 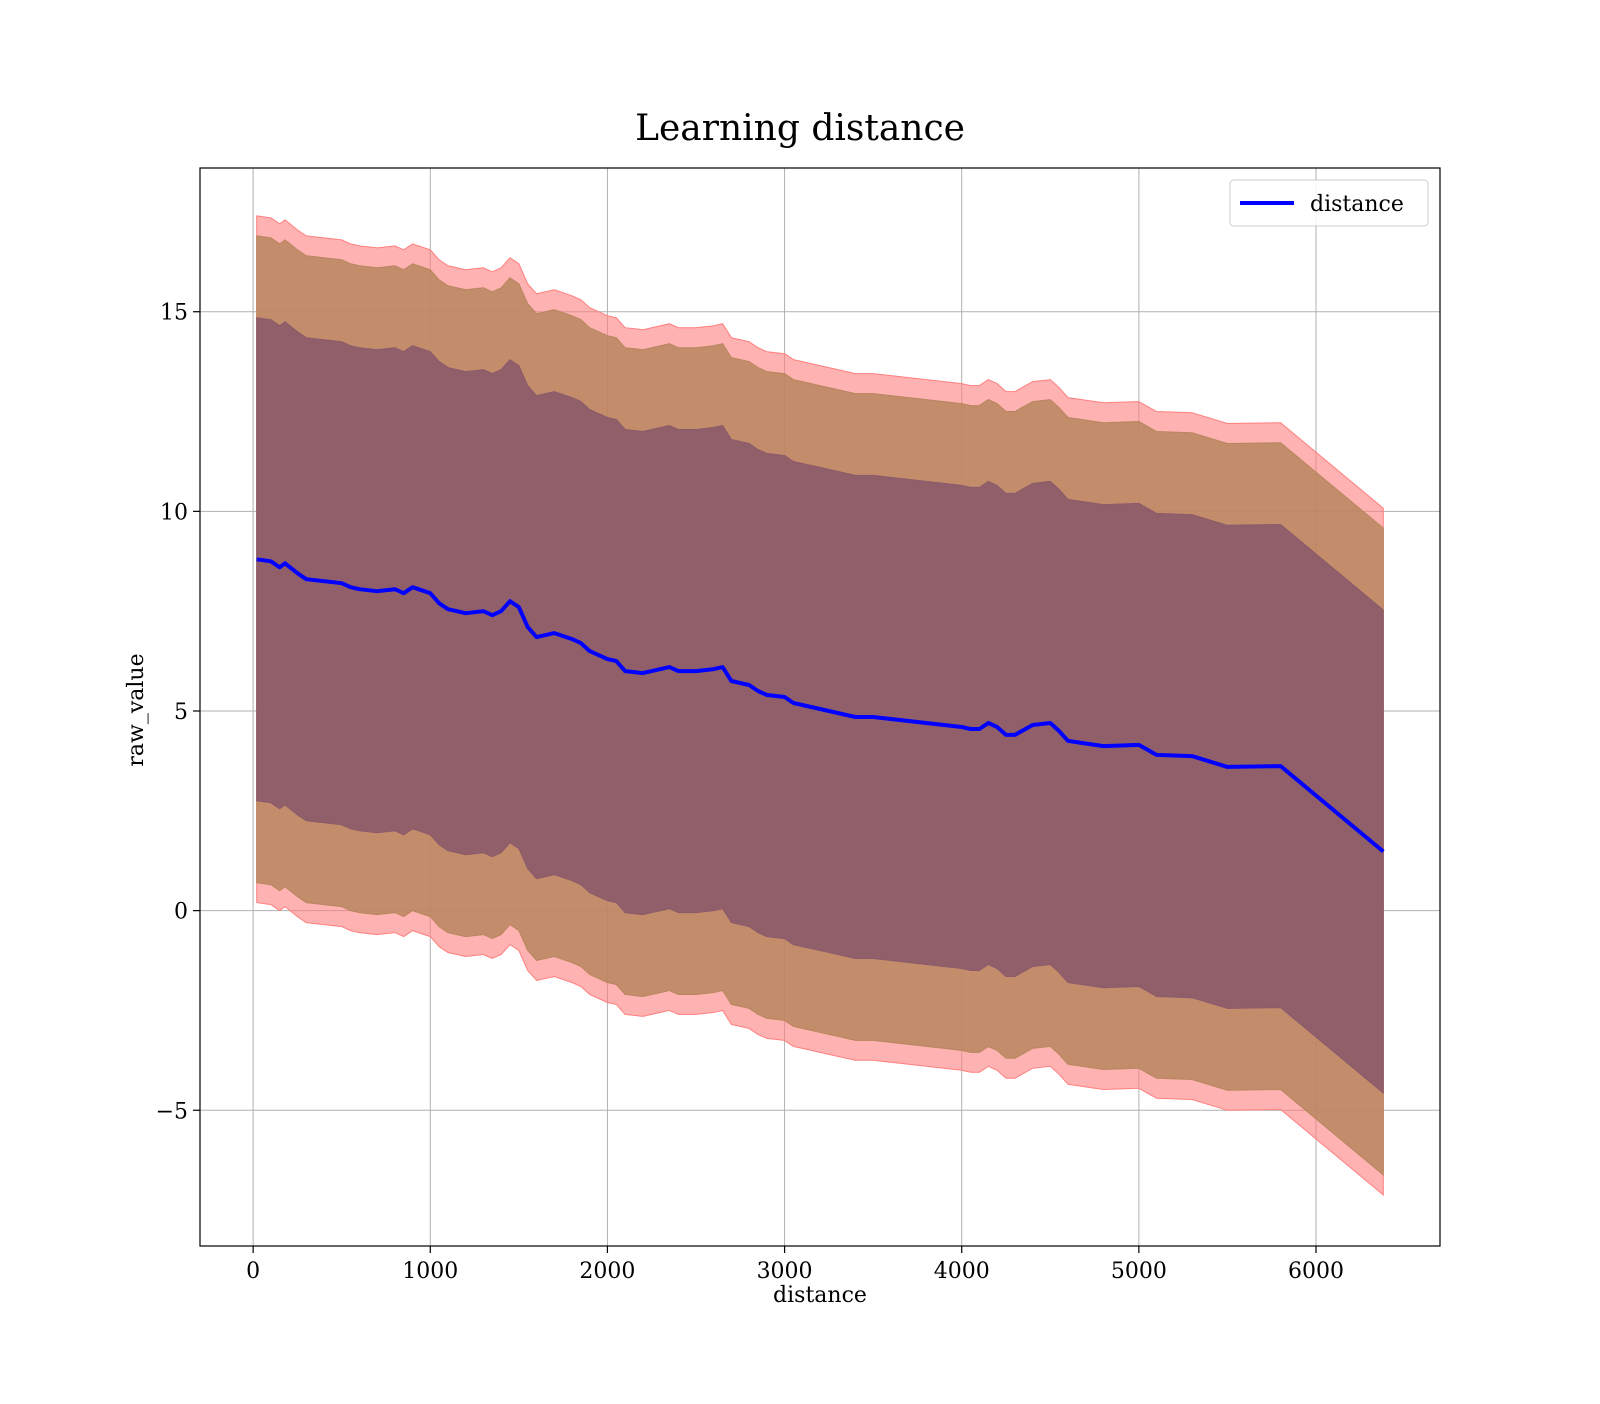 What do you see at coordinates (172, 1111) in the screenshot?
I see `y-tick-label: −5` at bounding box center [172, 1111].